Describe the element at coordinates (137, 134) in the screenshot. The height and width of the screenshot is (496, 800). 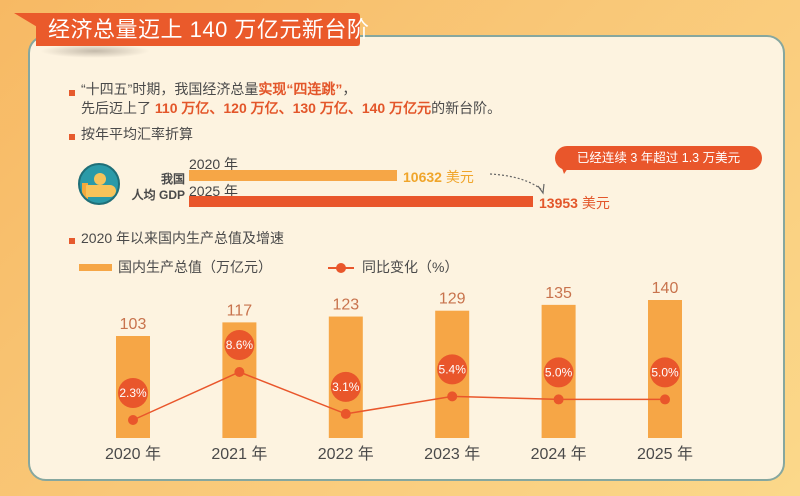
I see `section-title-exchange: 按年平均汇率折算` at that location.